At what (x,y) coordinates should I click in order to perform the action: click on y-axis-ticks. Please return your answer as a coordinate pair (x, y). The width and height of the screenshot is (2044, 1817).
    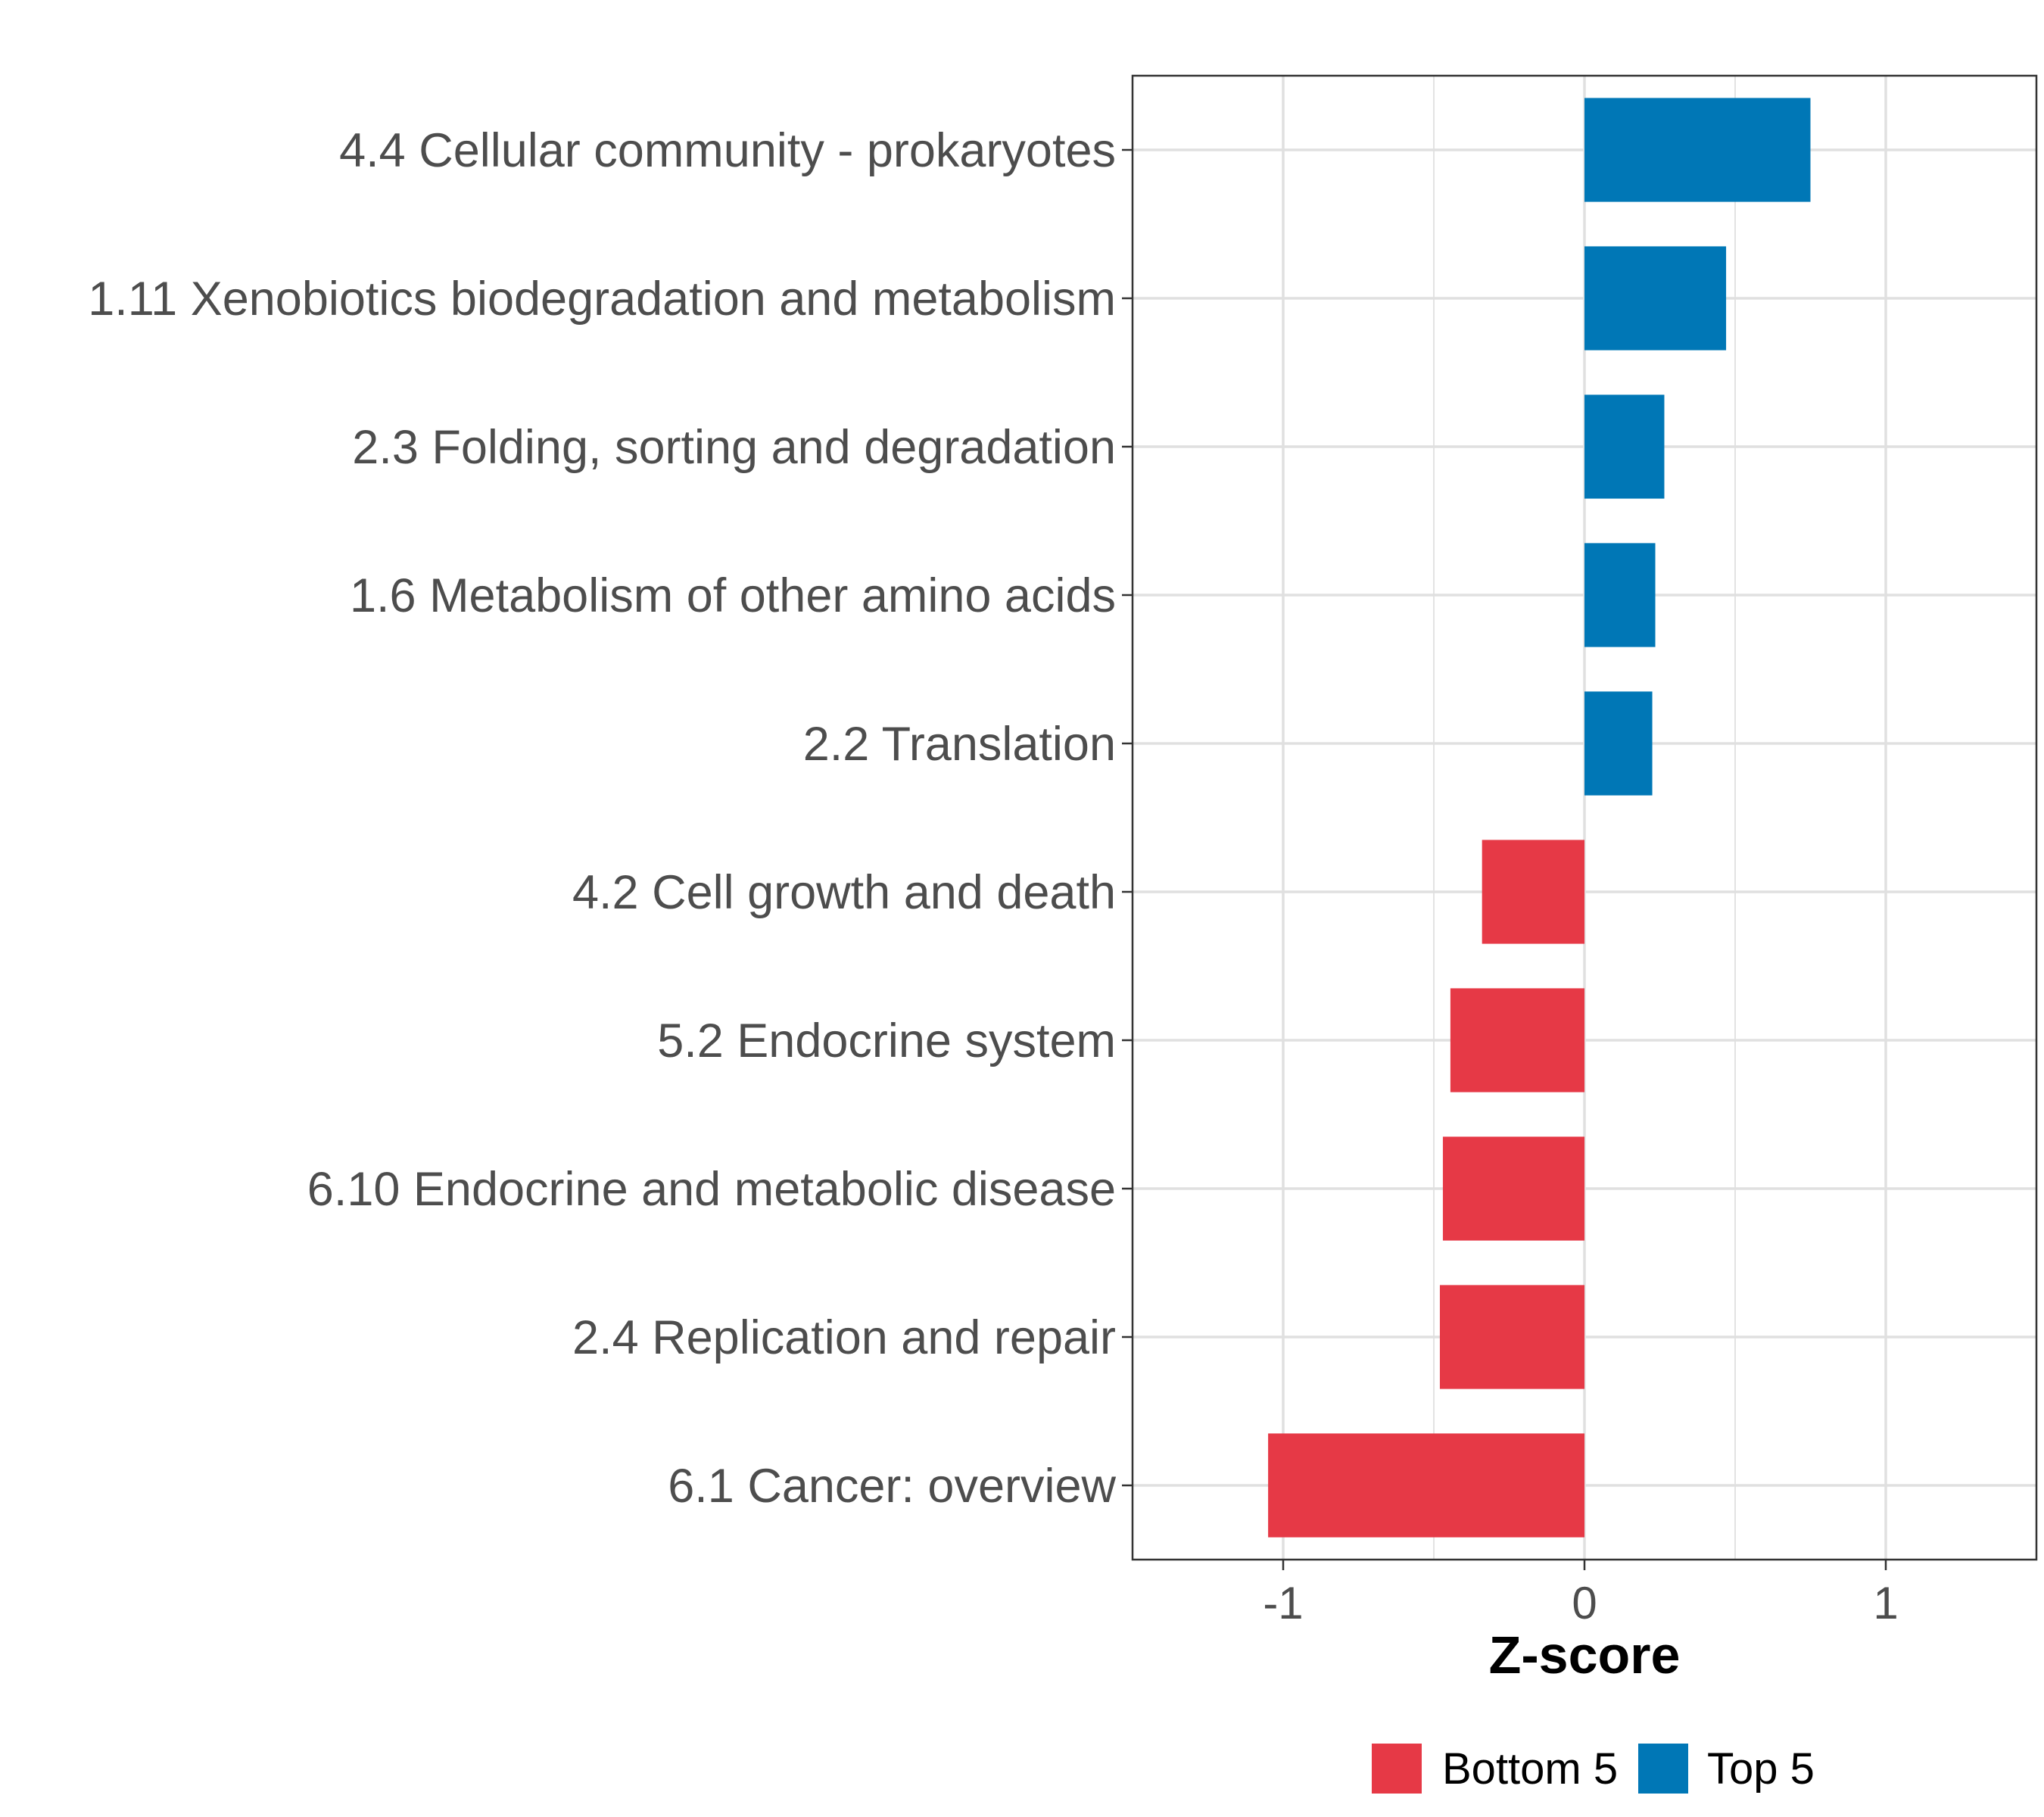
    Looking at the image, I should click on (1127, 818).